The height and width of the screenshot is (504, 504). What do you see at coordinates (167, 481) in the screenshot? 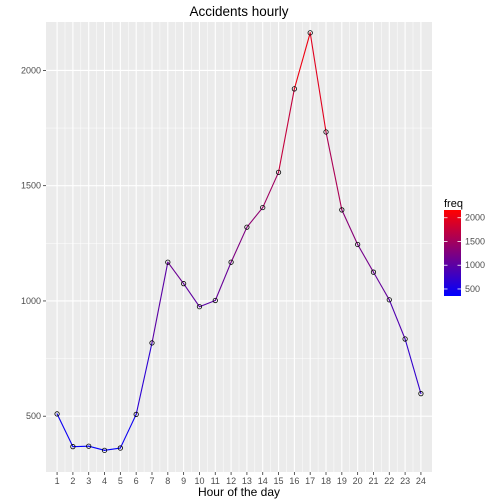
I see `x-tick-label: 8` at bounding box center [167, 481].